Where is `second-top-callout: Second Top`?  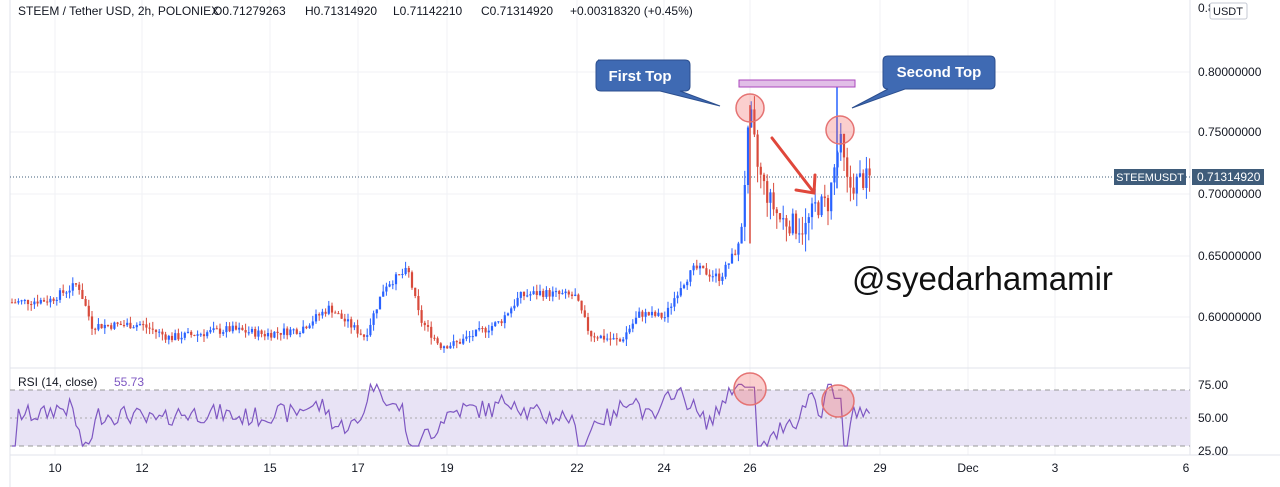 second-top-callout: Second Top is located at coordinates (923, 82).